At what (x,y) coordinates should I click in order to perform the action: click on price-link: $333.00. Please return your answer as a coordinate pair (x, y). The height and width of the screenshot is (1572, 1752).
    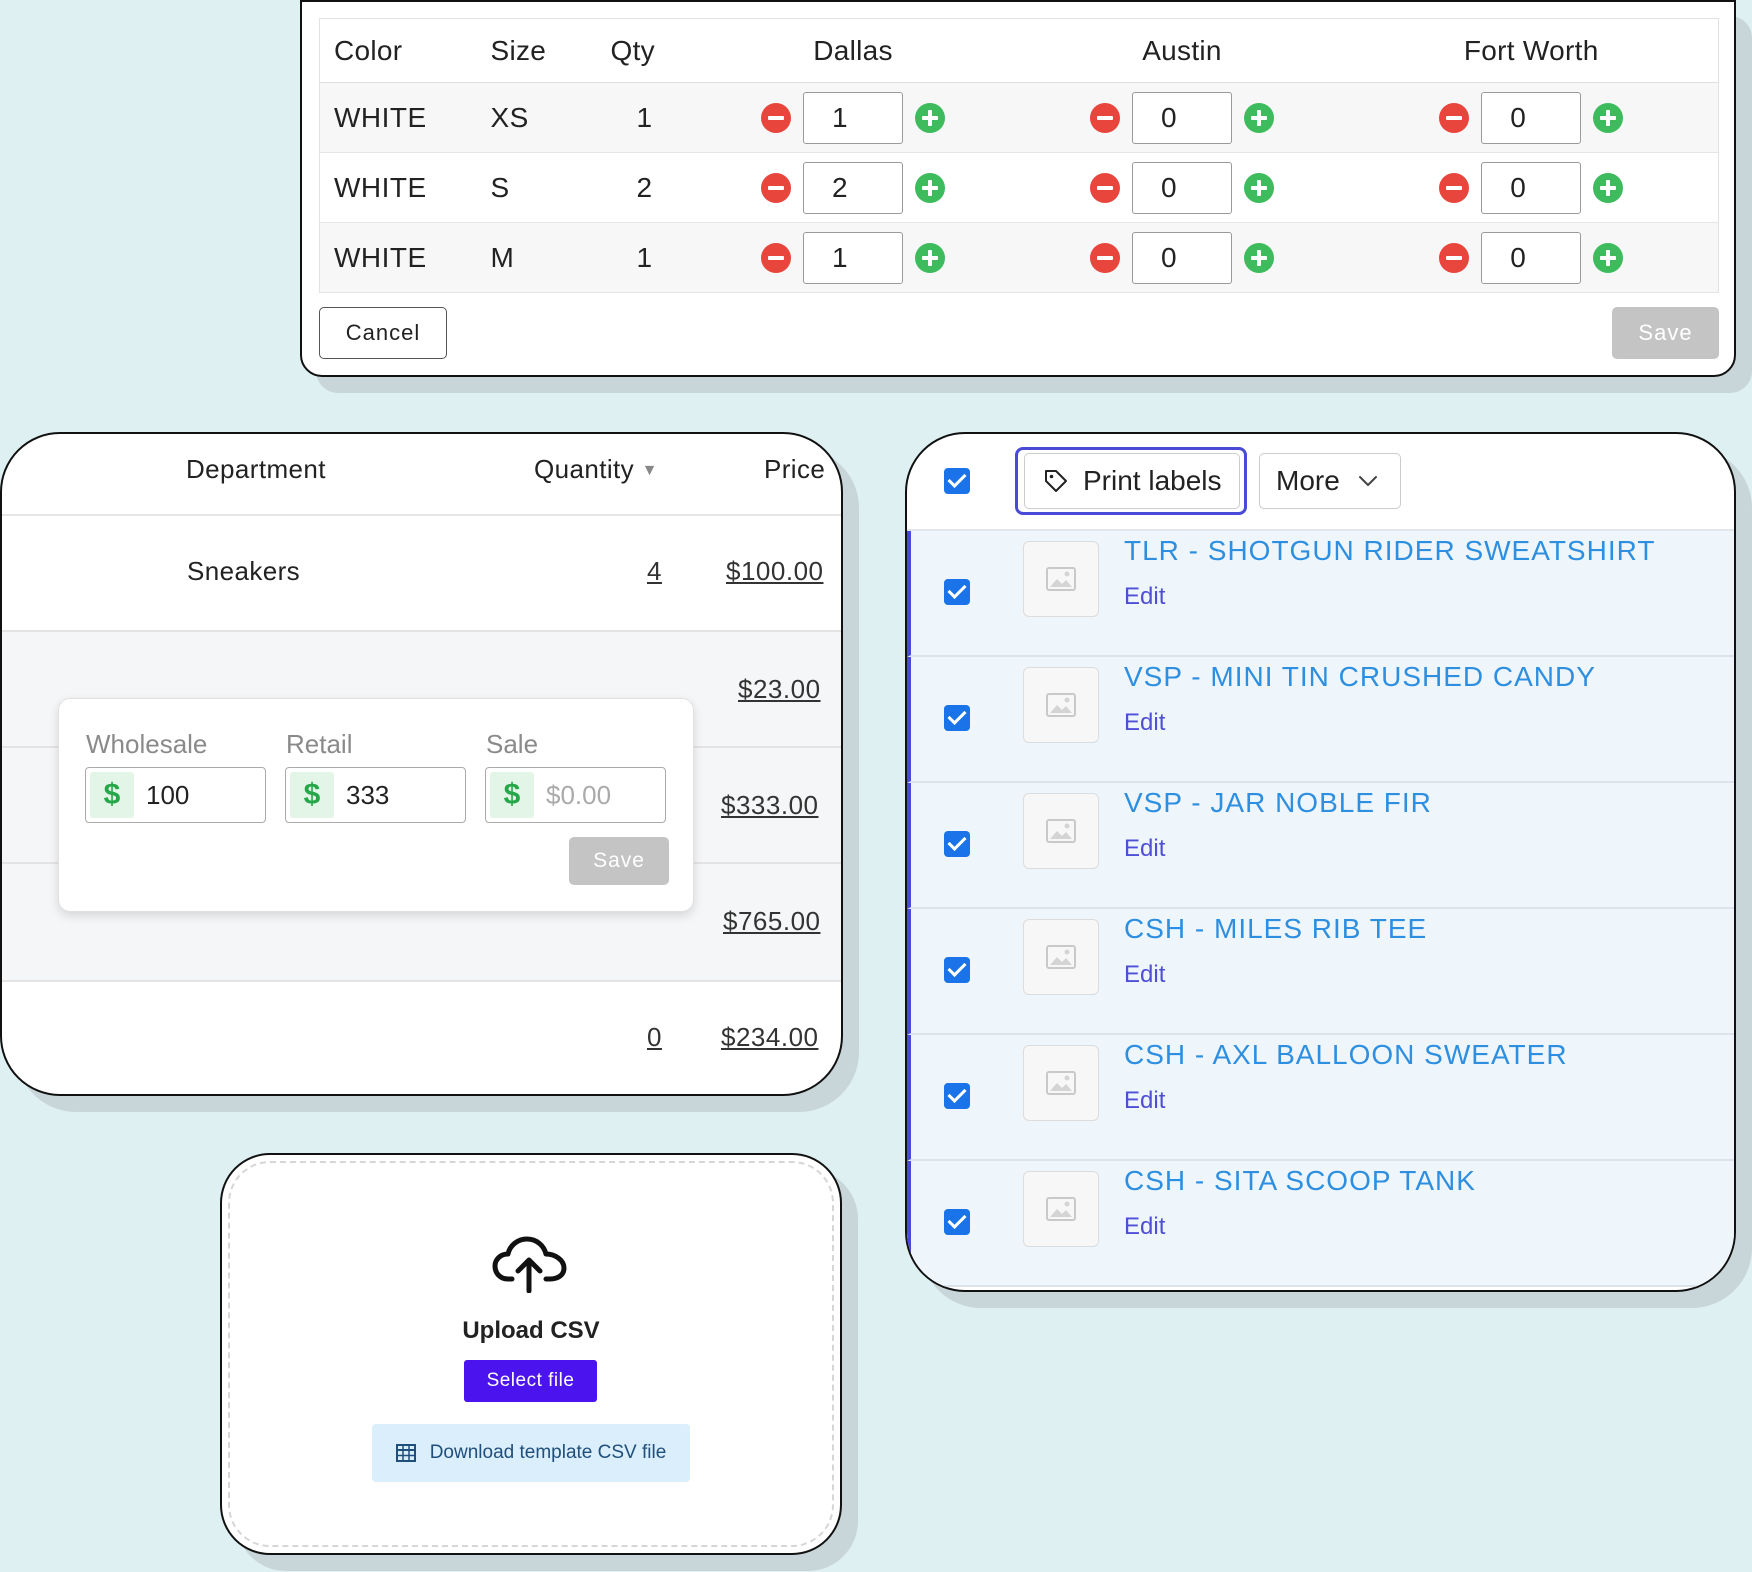
    Looking at the image, I should click on (770, 805).